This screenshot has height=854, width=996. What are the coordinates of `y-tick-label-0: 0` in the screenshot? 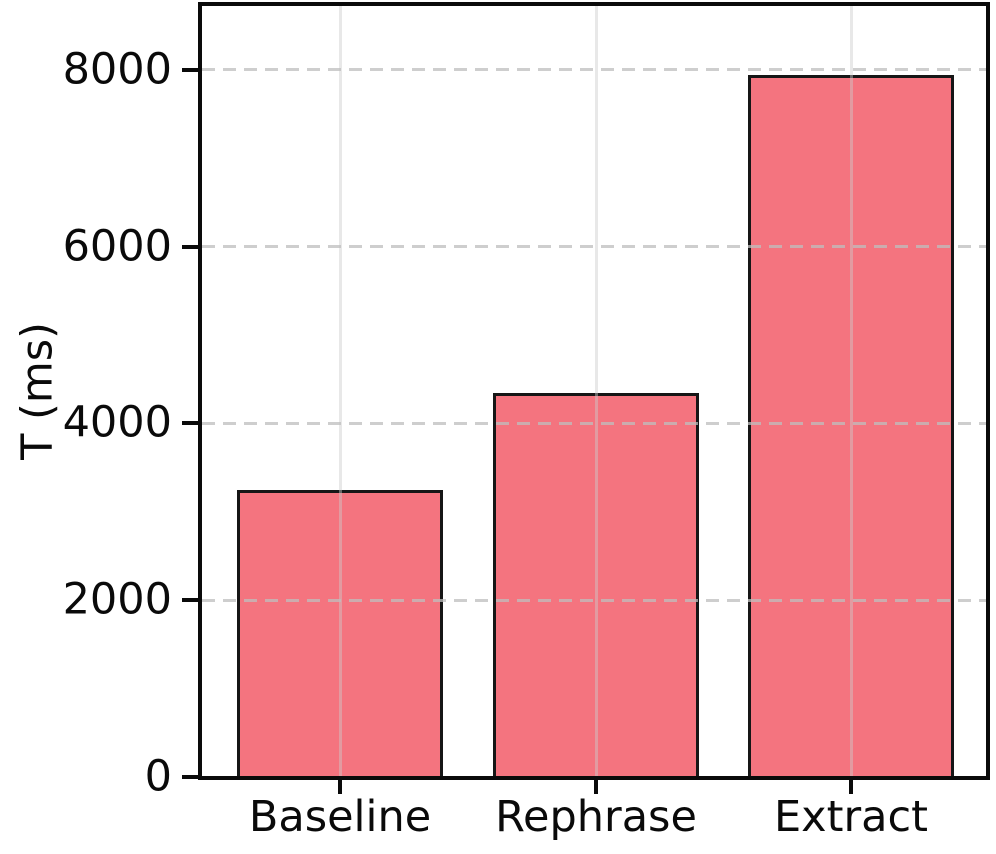 It's located at (158, 776).